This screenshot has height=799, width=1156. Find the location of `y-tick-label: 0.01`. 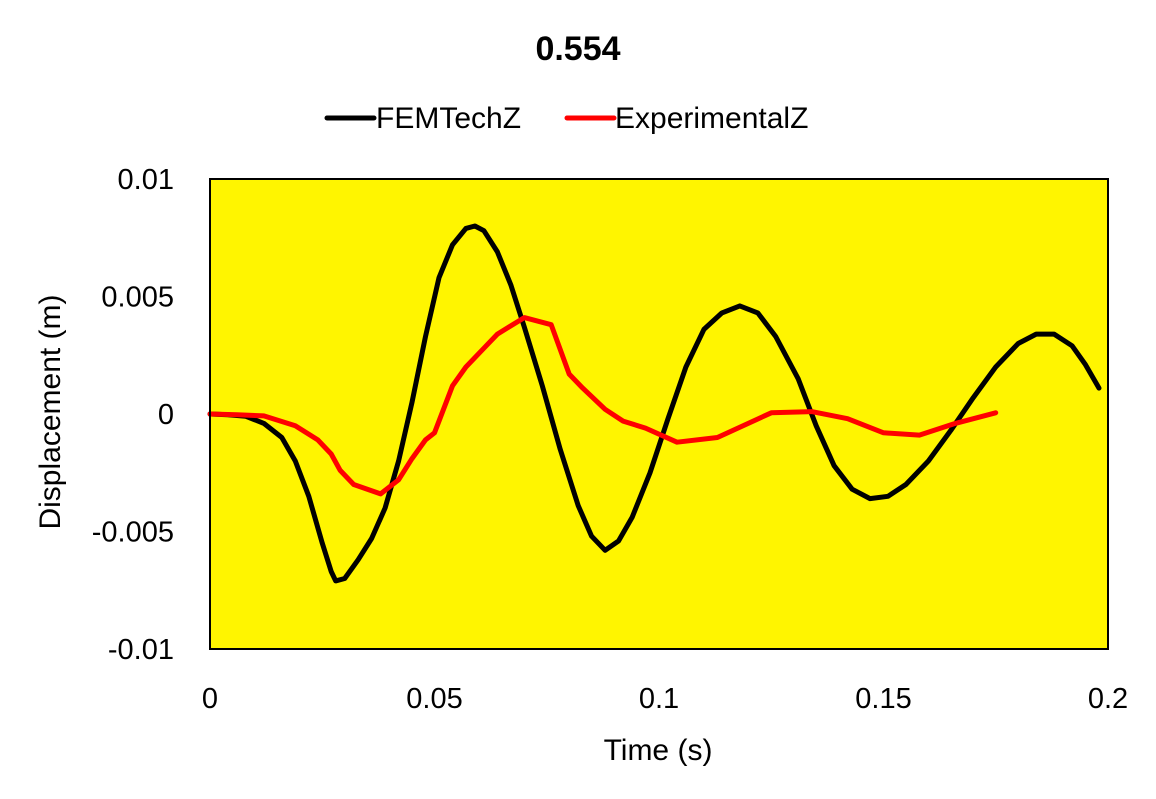

y-tick-label: 0.01 is located at coordinates (146, 180).